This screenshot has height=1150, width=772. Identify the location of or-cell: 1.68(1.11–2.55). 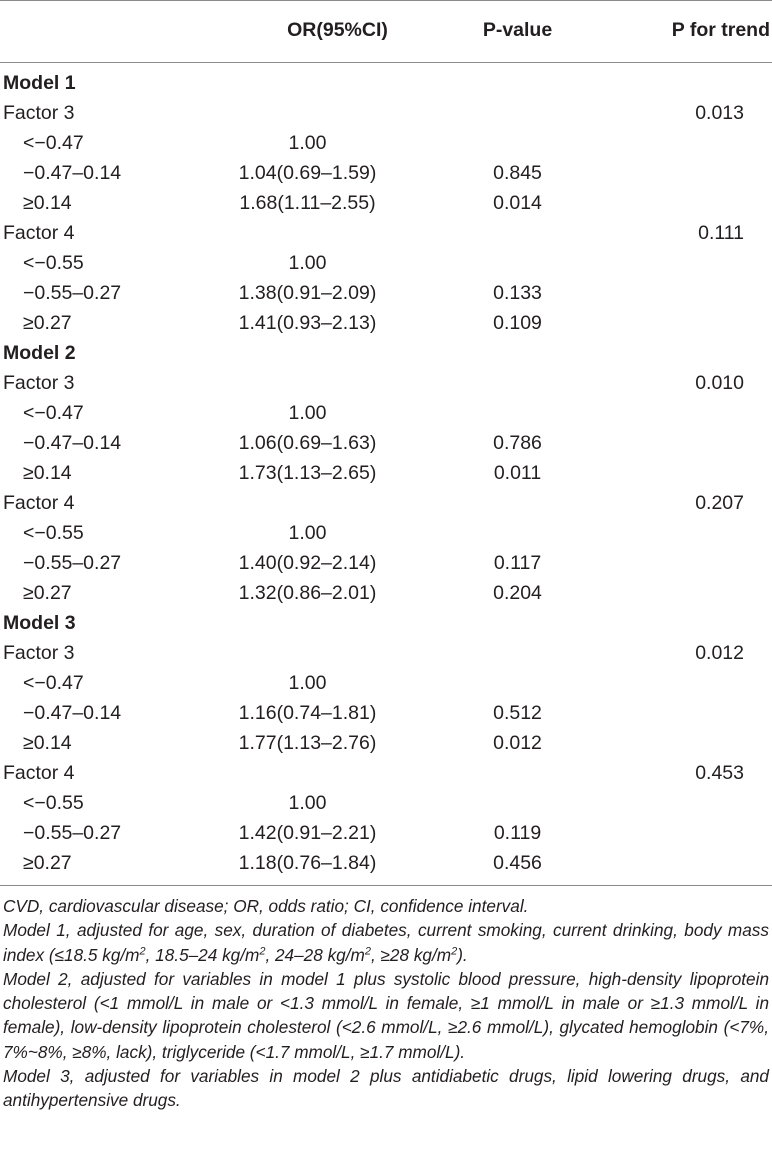
(307, 203).